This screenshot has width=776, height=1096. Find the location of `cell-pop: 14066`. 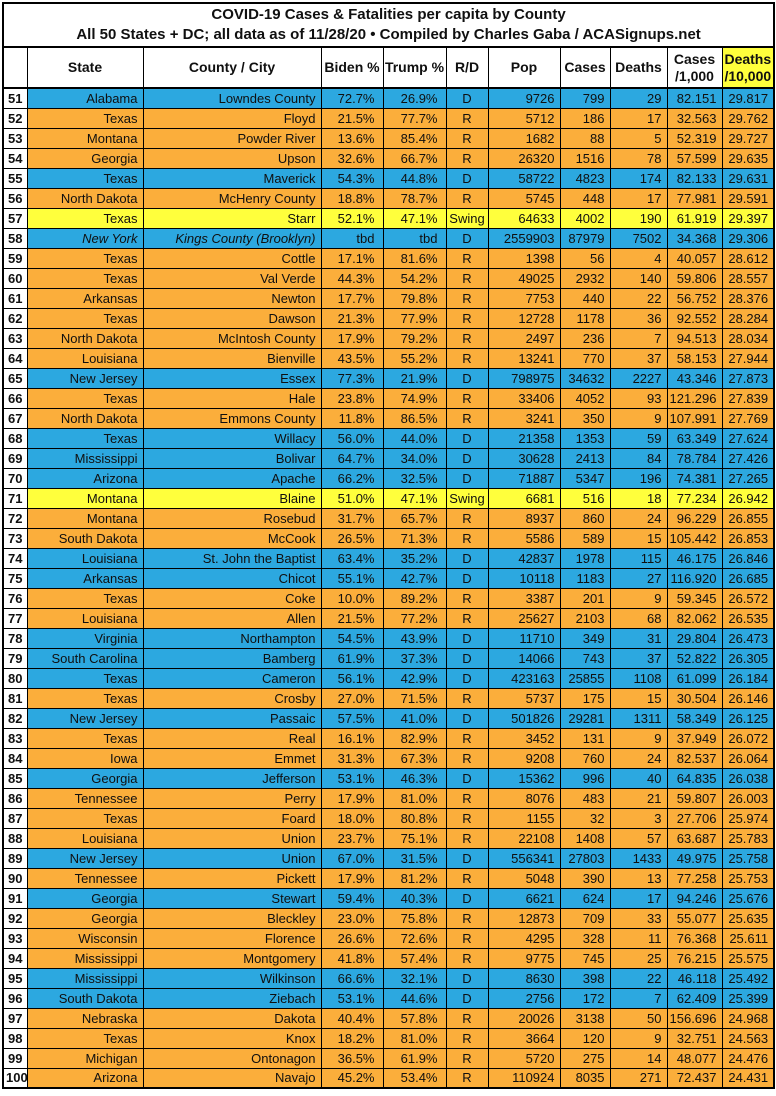

cell-pop: 14066 is located at coordinates (524, 658).